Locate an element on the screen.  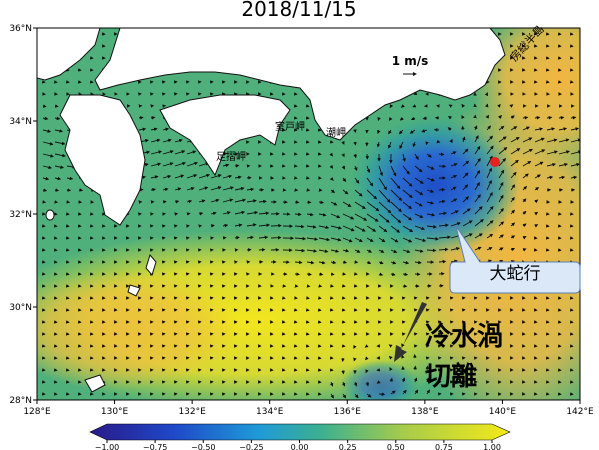
pointer-arrow is located at coordinates (410, 332).